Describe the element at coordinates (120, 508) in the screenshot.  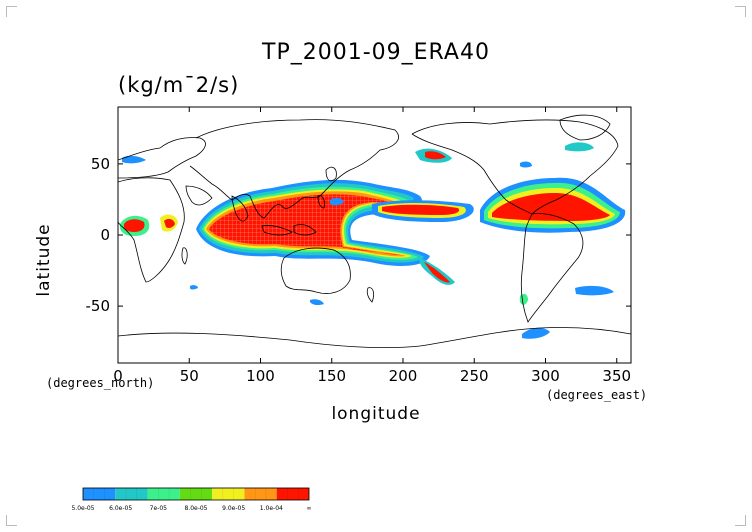
I see `colorbar-label: 6.0e-05` at that location.